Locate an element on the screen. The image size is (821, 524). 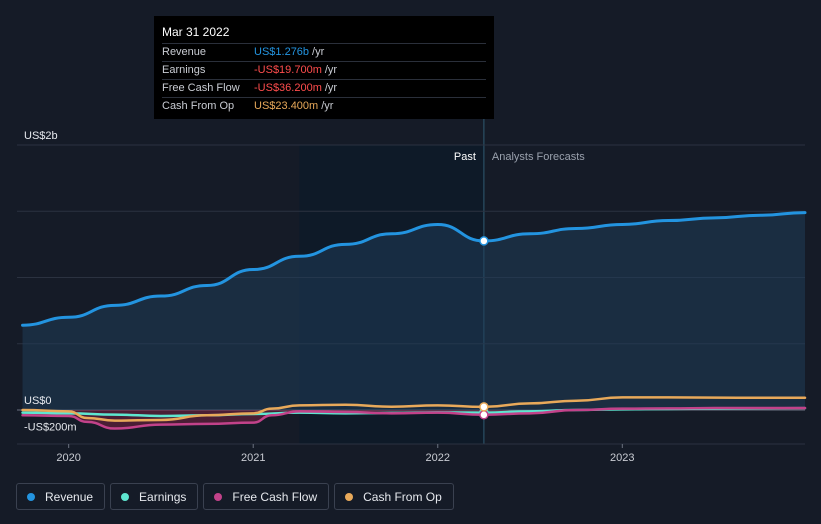
x-tick-label: 2022 is located at coordinates (438, 458).